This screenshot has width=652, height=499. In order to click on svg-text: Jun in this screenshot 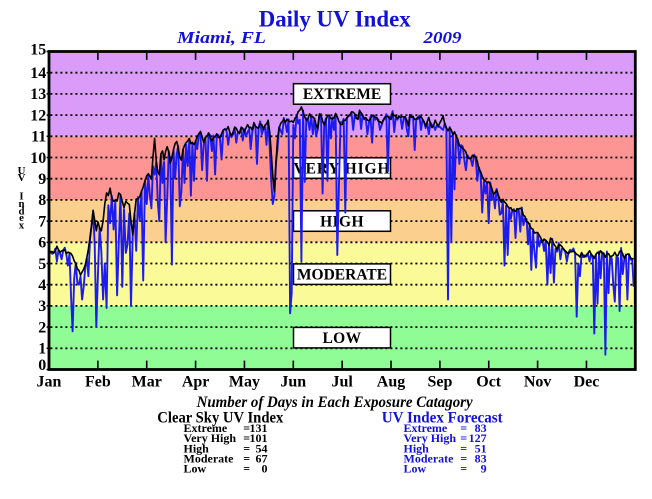, I will do `click(293, 382)`.